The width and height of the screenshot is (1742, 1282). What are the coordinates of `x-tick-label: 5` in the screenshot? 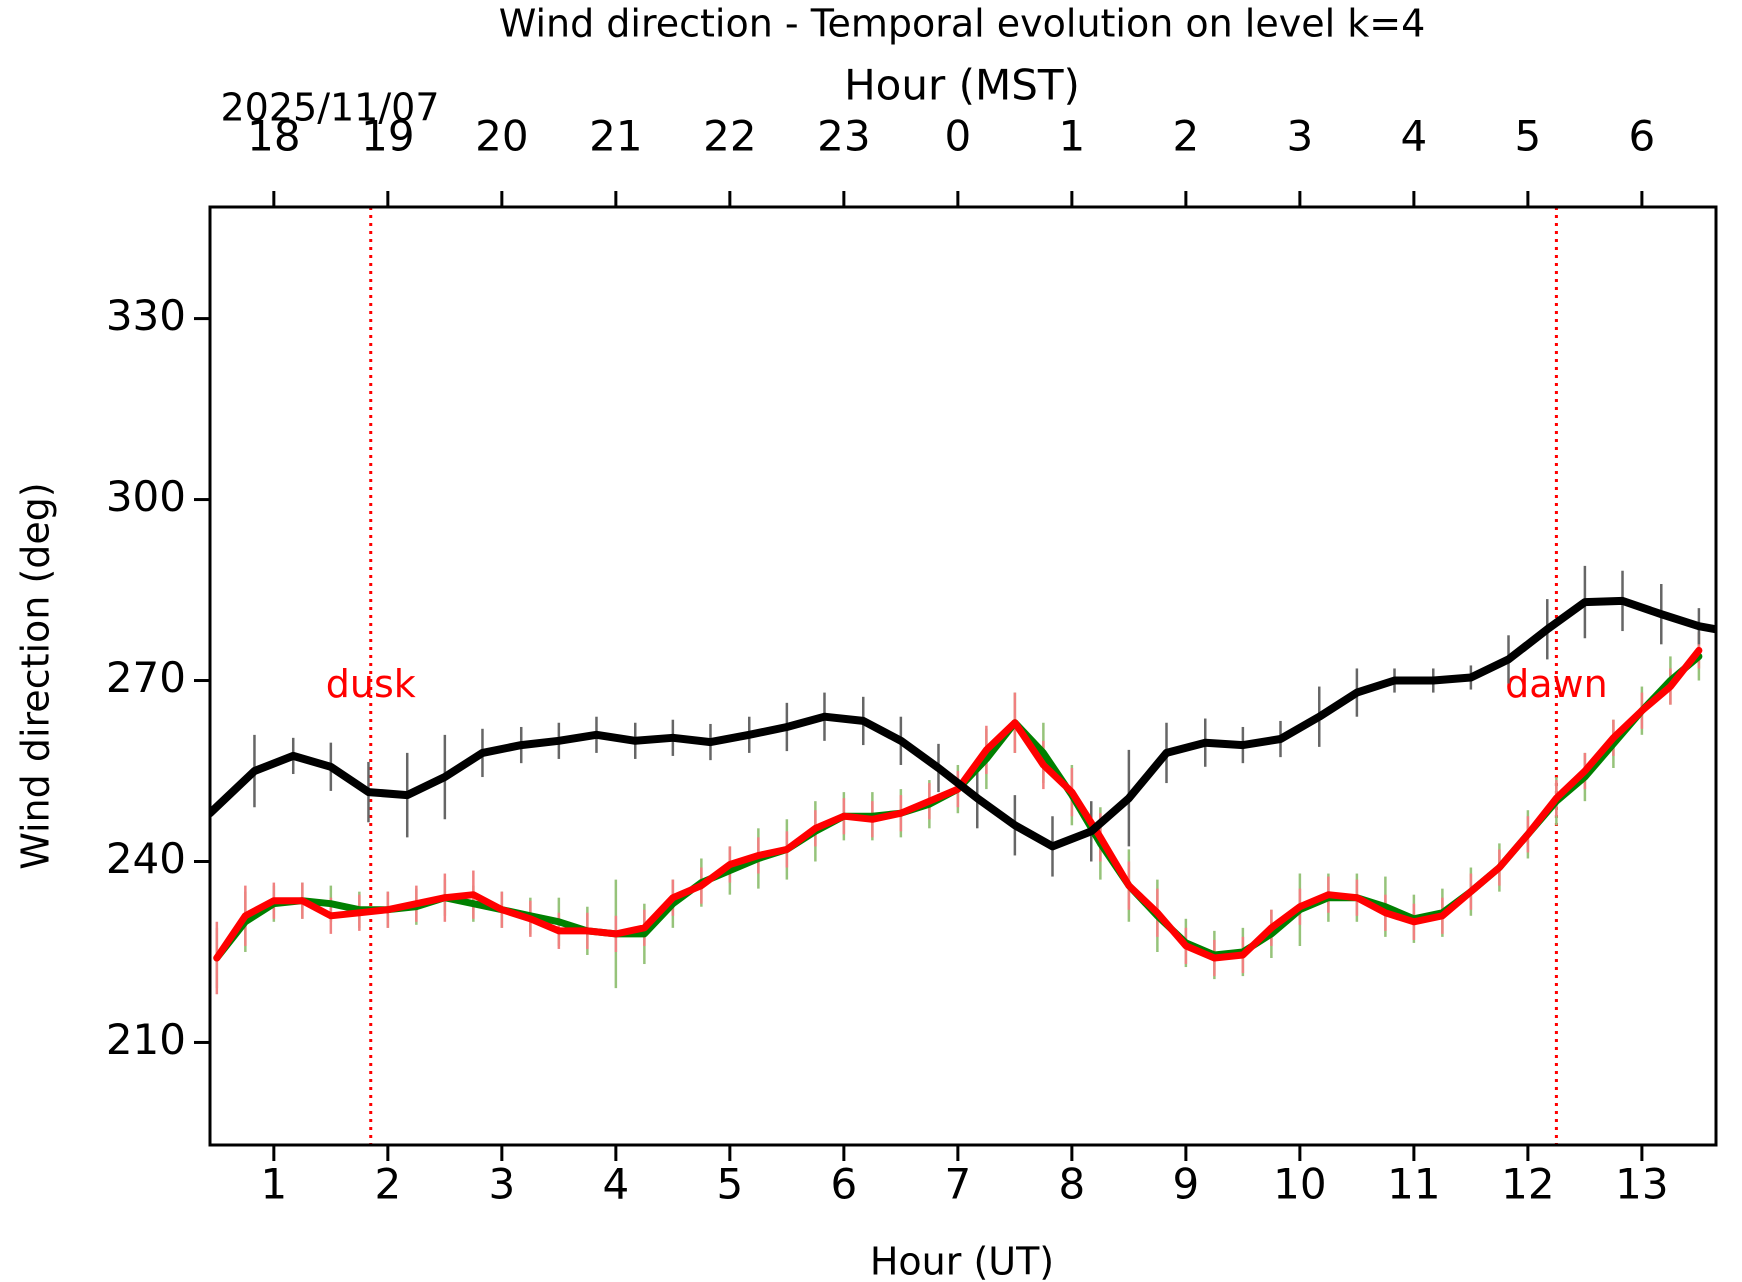 It's located at (729, 1184).